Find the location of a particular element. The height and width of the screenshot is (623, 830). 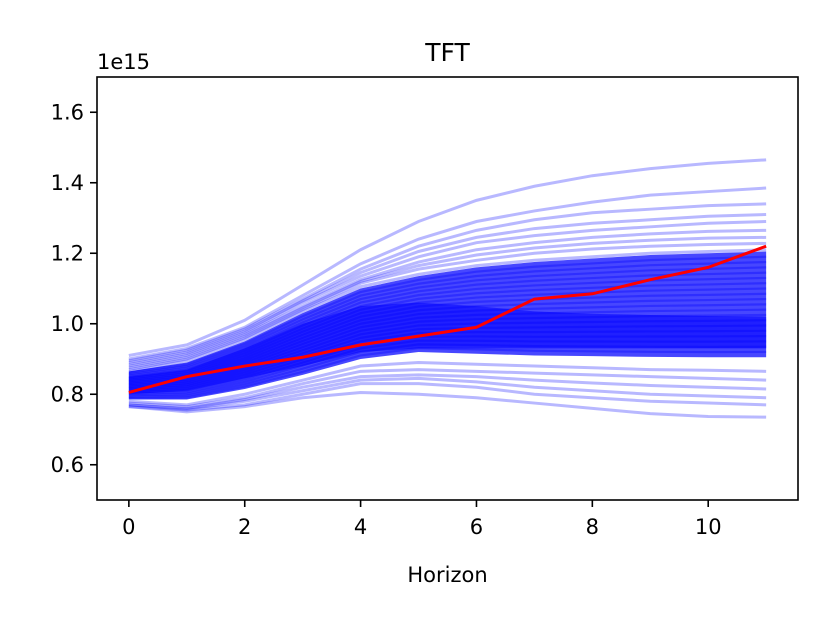

x-axis-label: Horizon is located at coordinates (447, 575).